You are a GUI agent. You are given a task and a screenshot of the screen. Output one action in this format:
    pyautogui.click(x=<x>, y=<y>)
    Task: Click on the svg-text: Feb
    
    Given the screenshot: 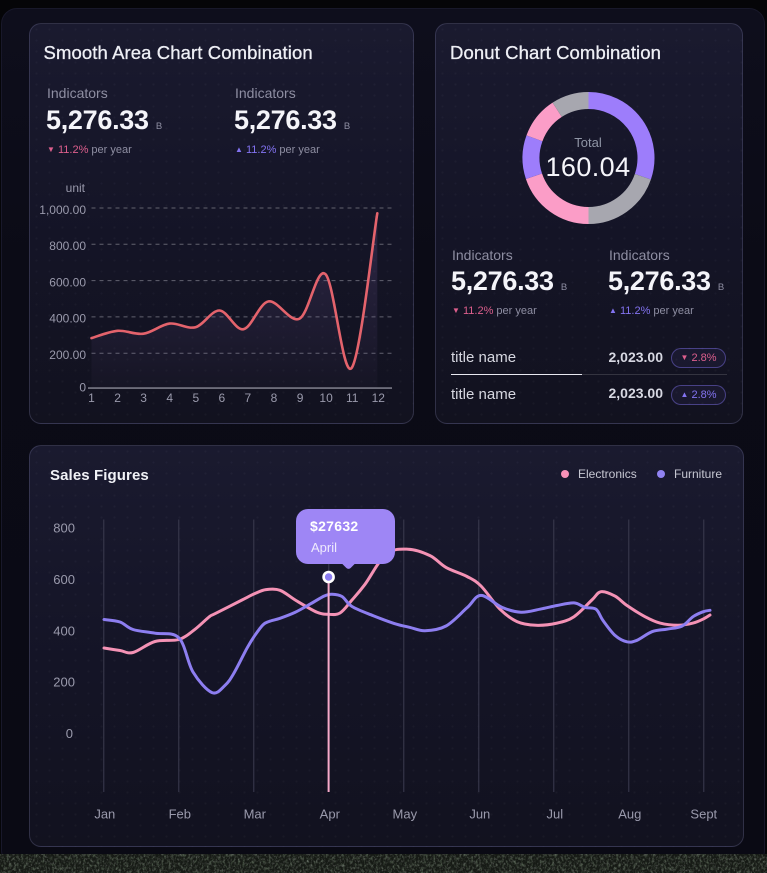 What is the action you would take?
    pyautogui.click(x=180, y=814)
    